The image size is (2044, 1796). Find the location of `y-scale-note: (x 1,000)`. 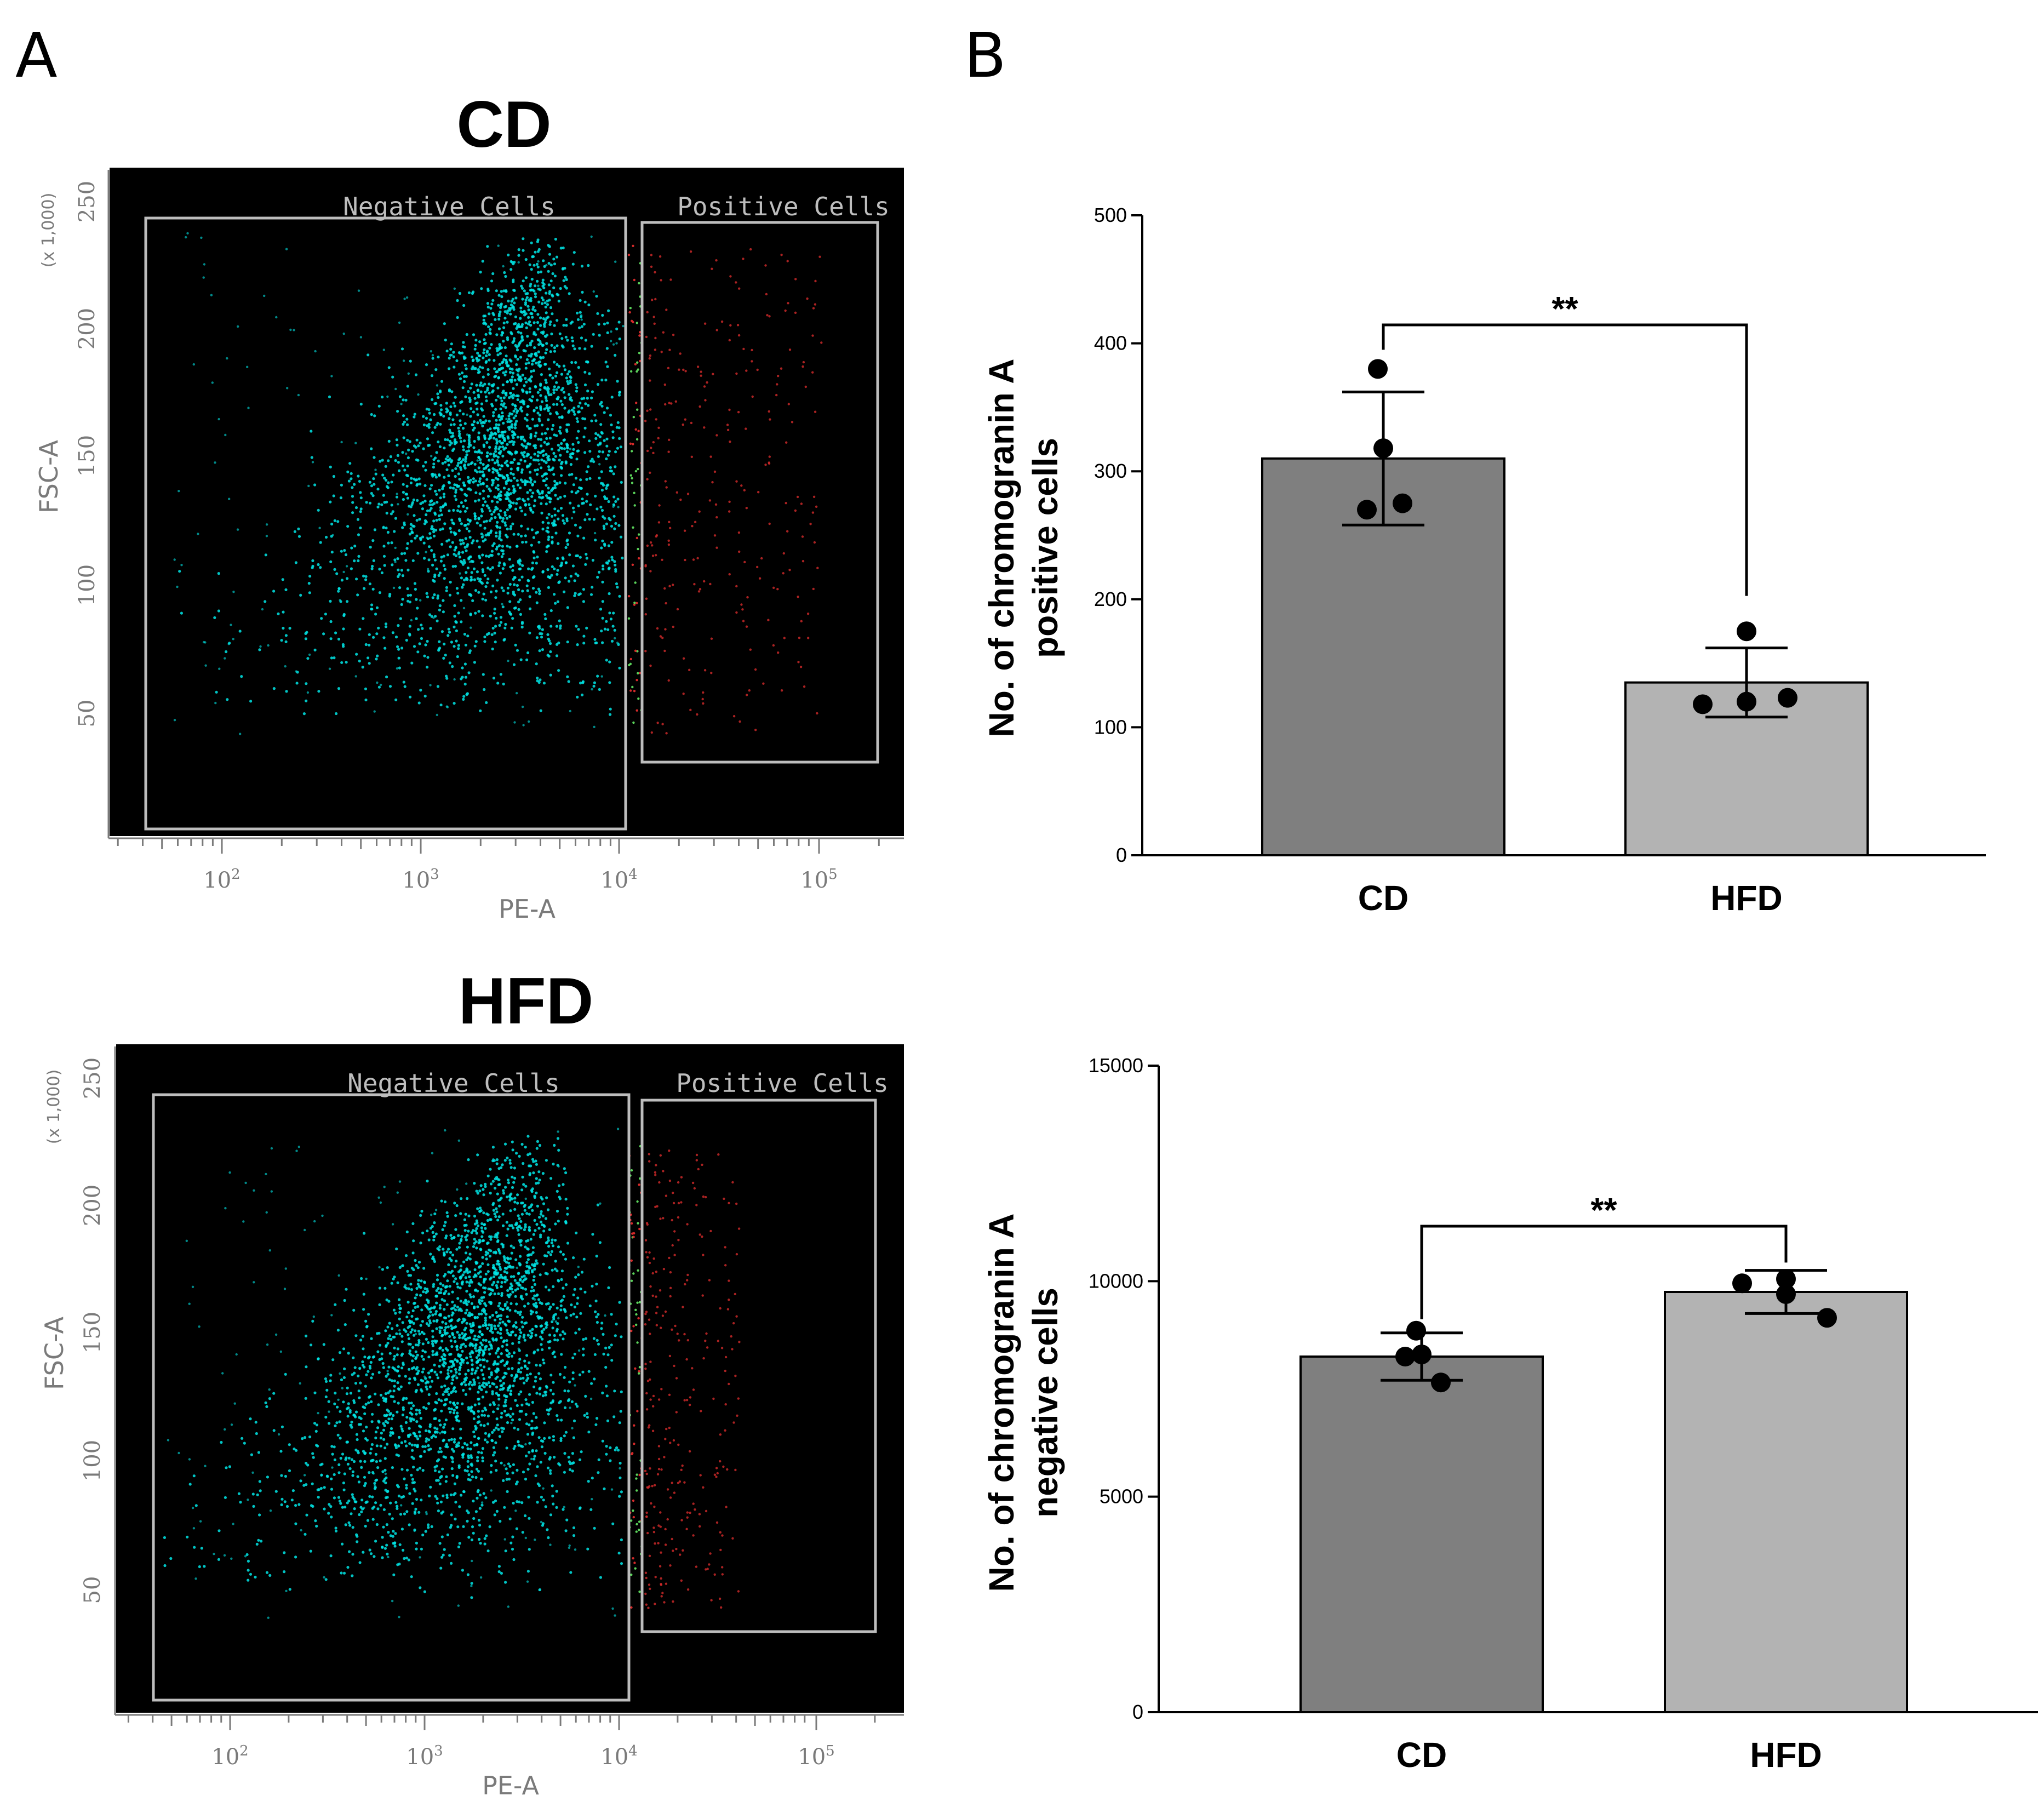

y-scale-note: (x 1,000) is located at coordinates (48, 231).